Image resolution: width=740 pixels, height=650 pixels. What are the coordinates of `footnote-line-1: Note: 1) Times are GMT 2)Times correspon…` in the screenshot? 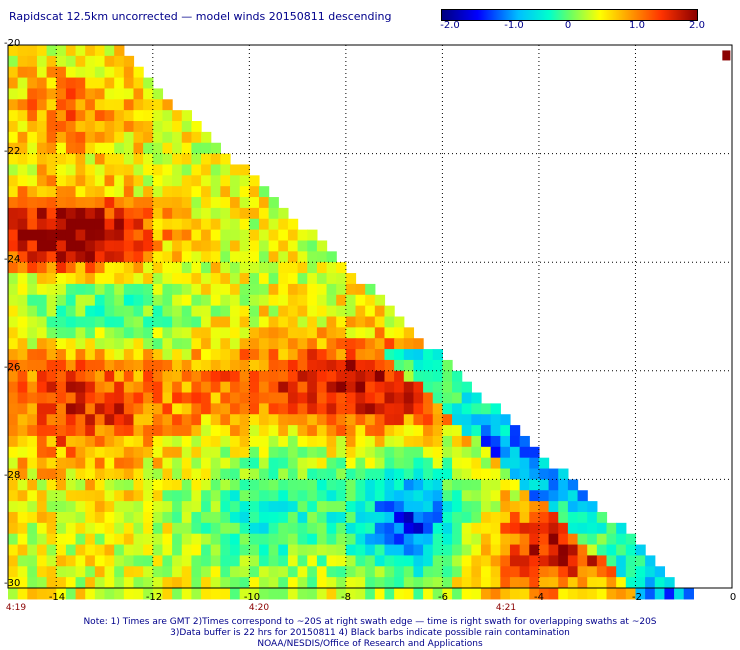 It's located at (370, 622).